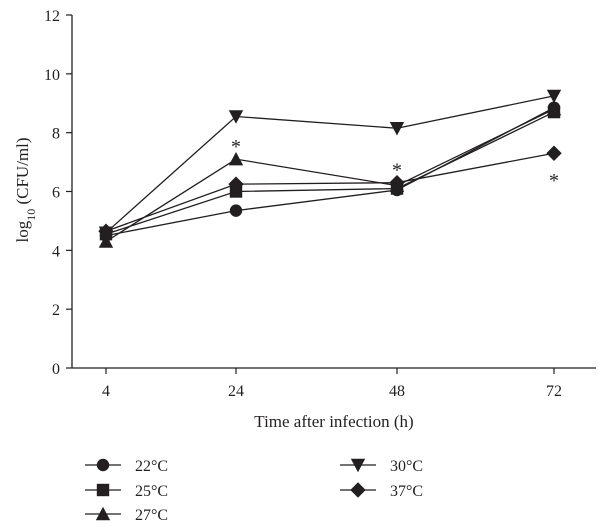 This screenshot has width=606, height=529. What do you see at coordinates (106, 391) in the screenshot?
I see `x-tick-label: 4` at bounding box center [106, 391].